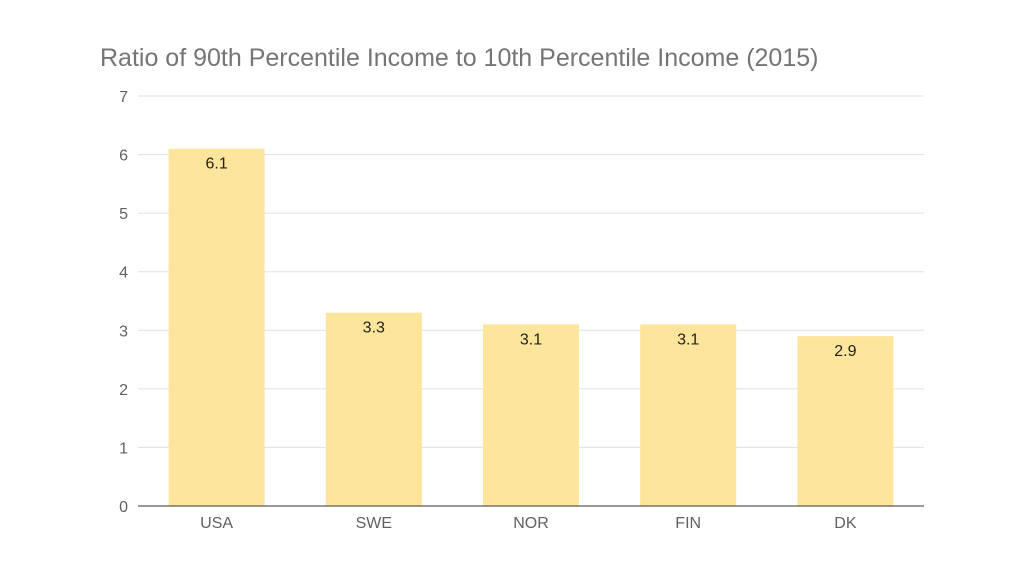  I want to click on x-tick-label-usa: USA, so click(216, 523).